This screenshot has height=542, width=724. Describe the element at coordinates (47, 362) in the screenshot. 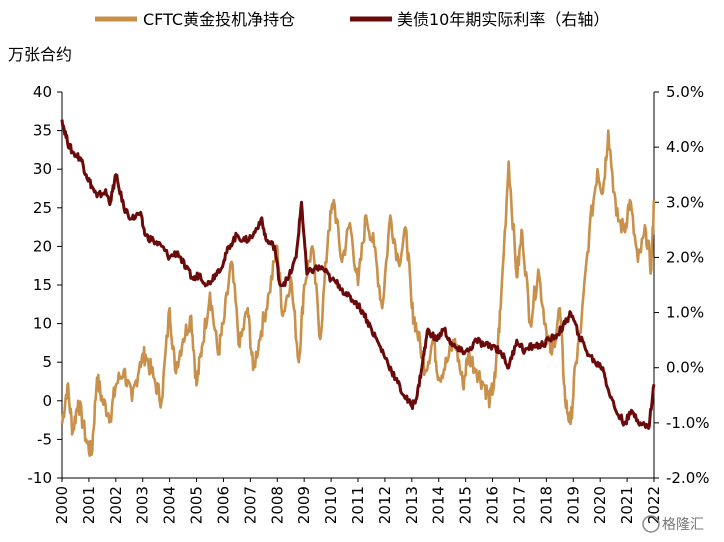

I see `left-tick-label: 5` at that location.